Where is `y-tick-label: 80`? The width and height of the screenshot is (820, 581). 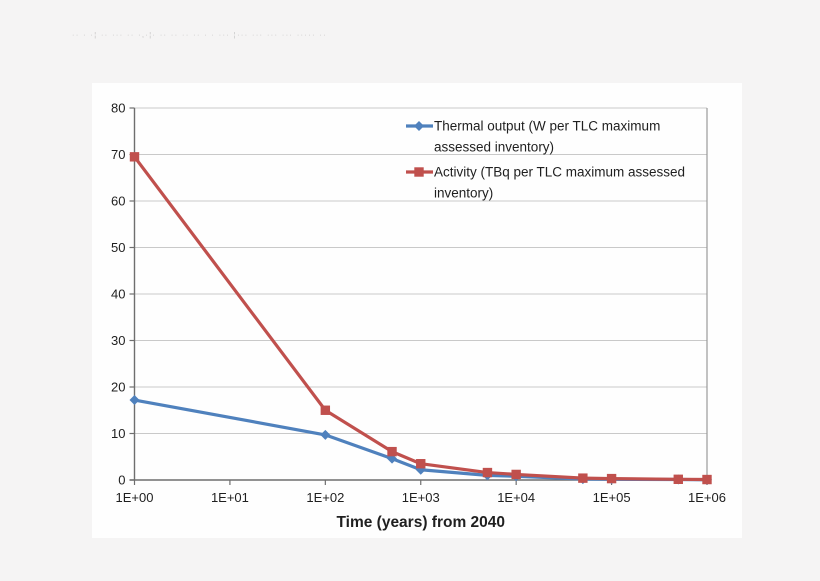
y-tick-label: 80 is located at coordinates (118, 108).